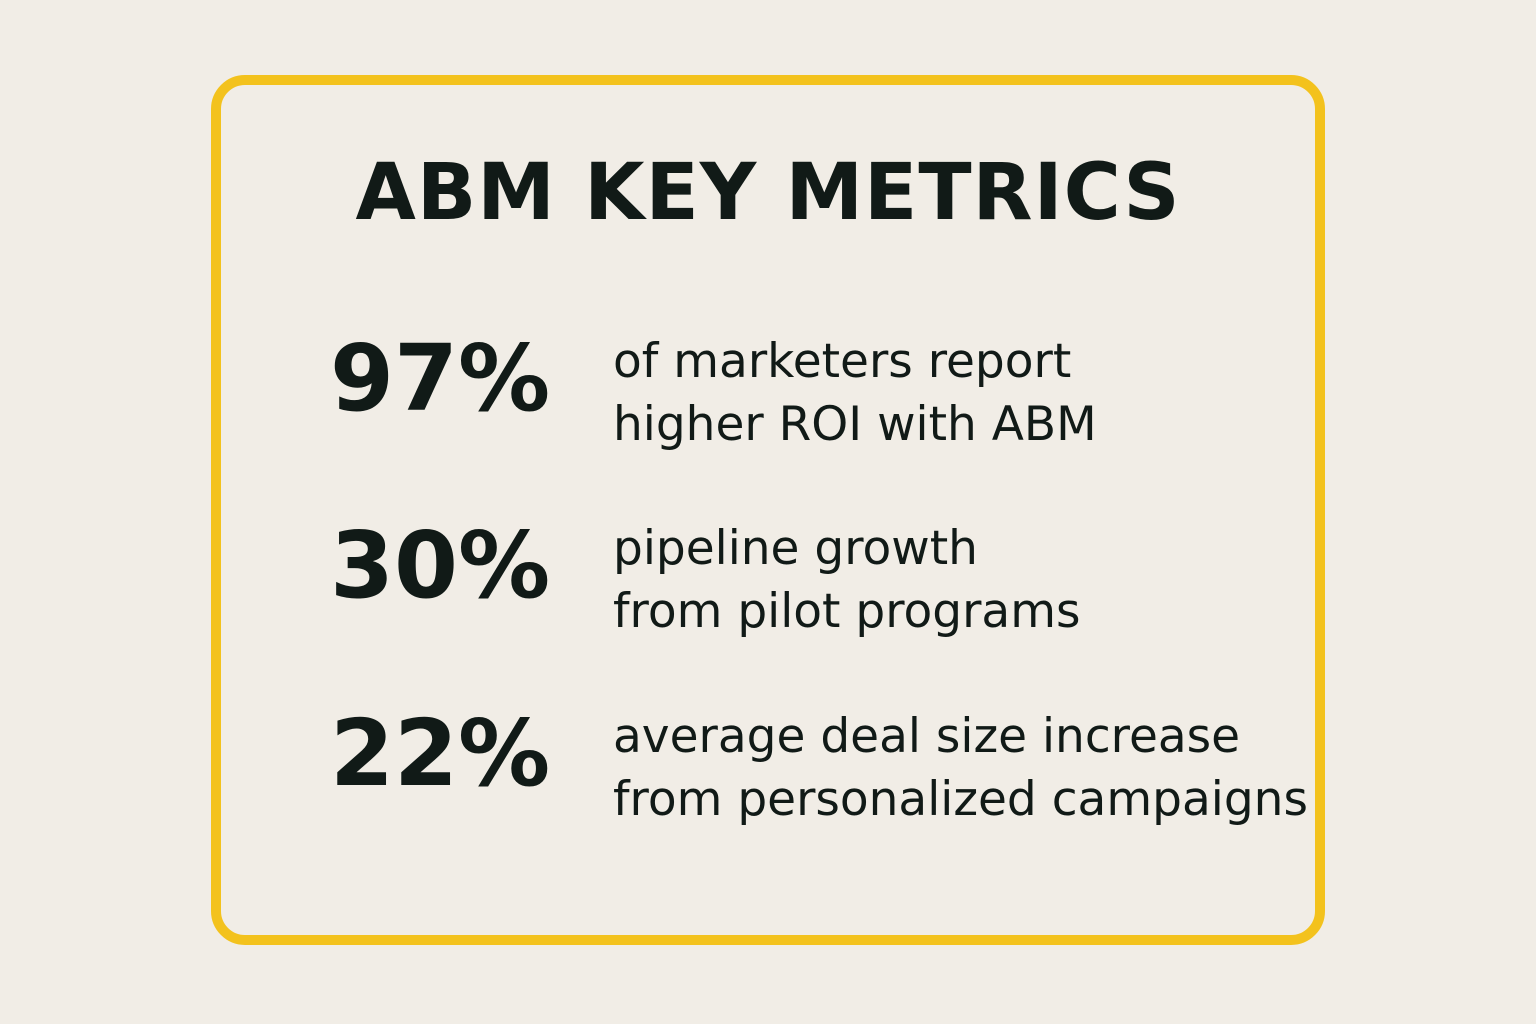 The image size is (1536, 1024). What do you see at coordinates (440, 378) in the screenshot?
I see `metric-value: 97%` at bounding box center [440, 378].